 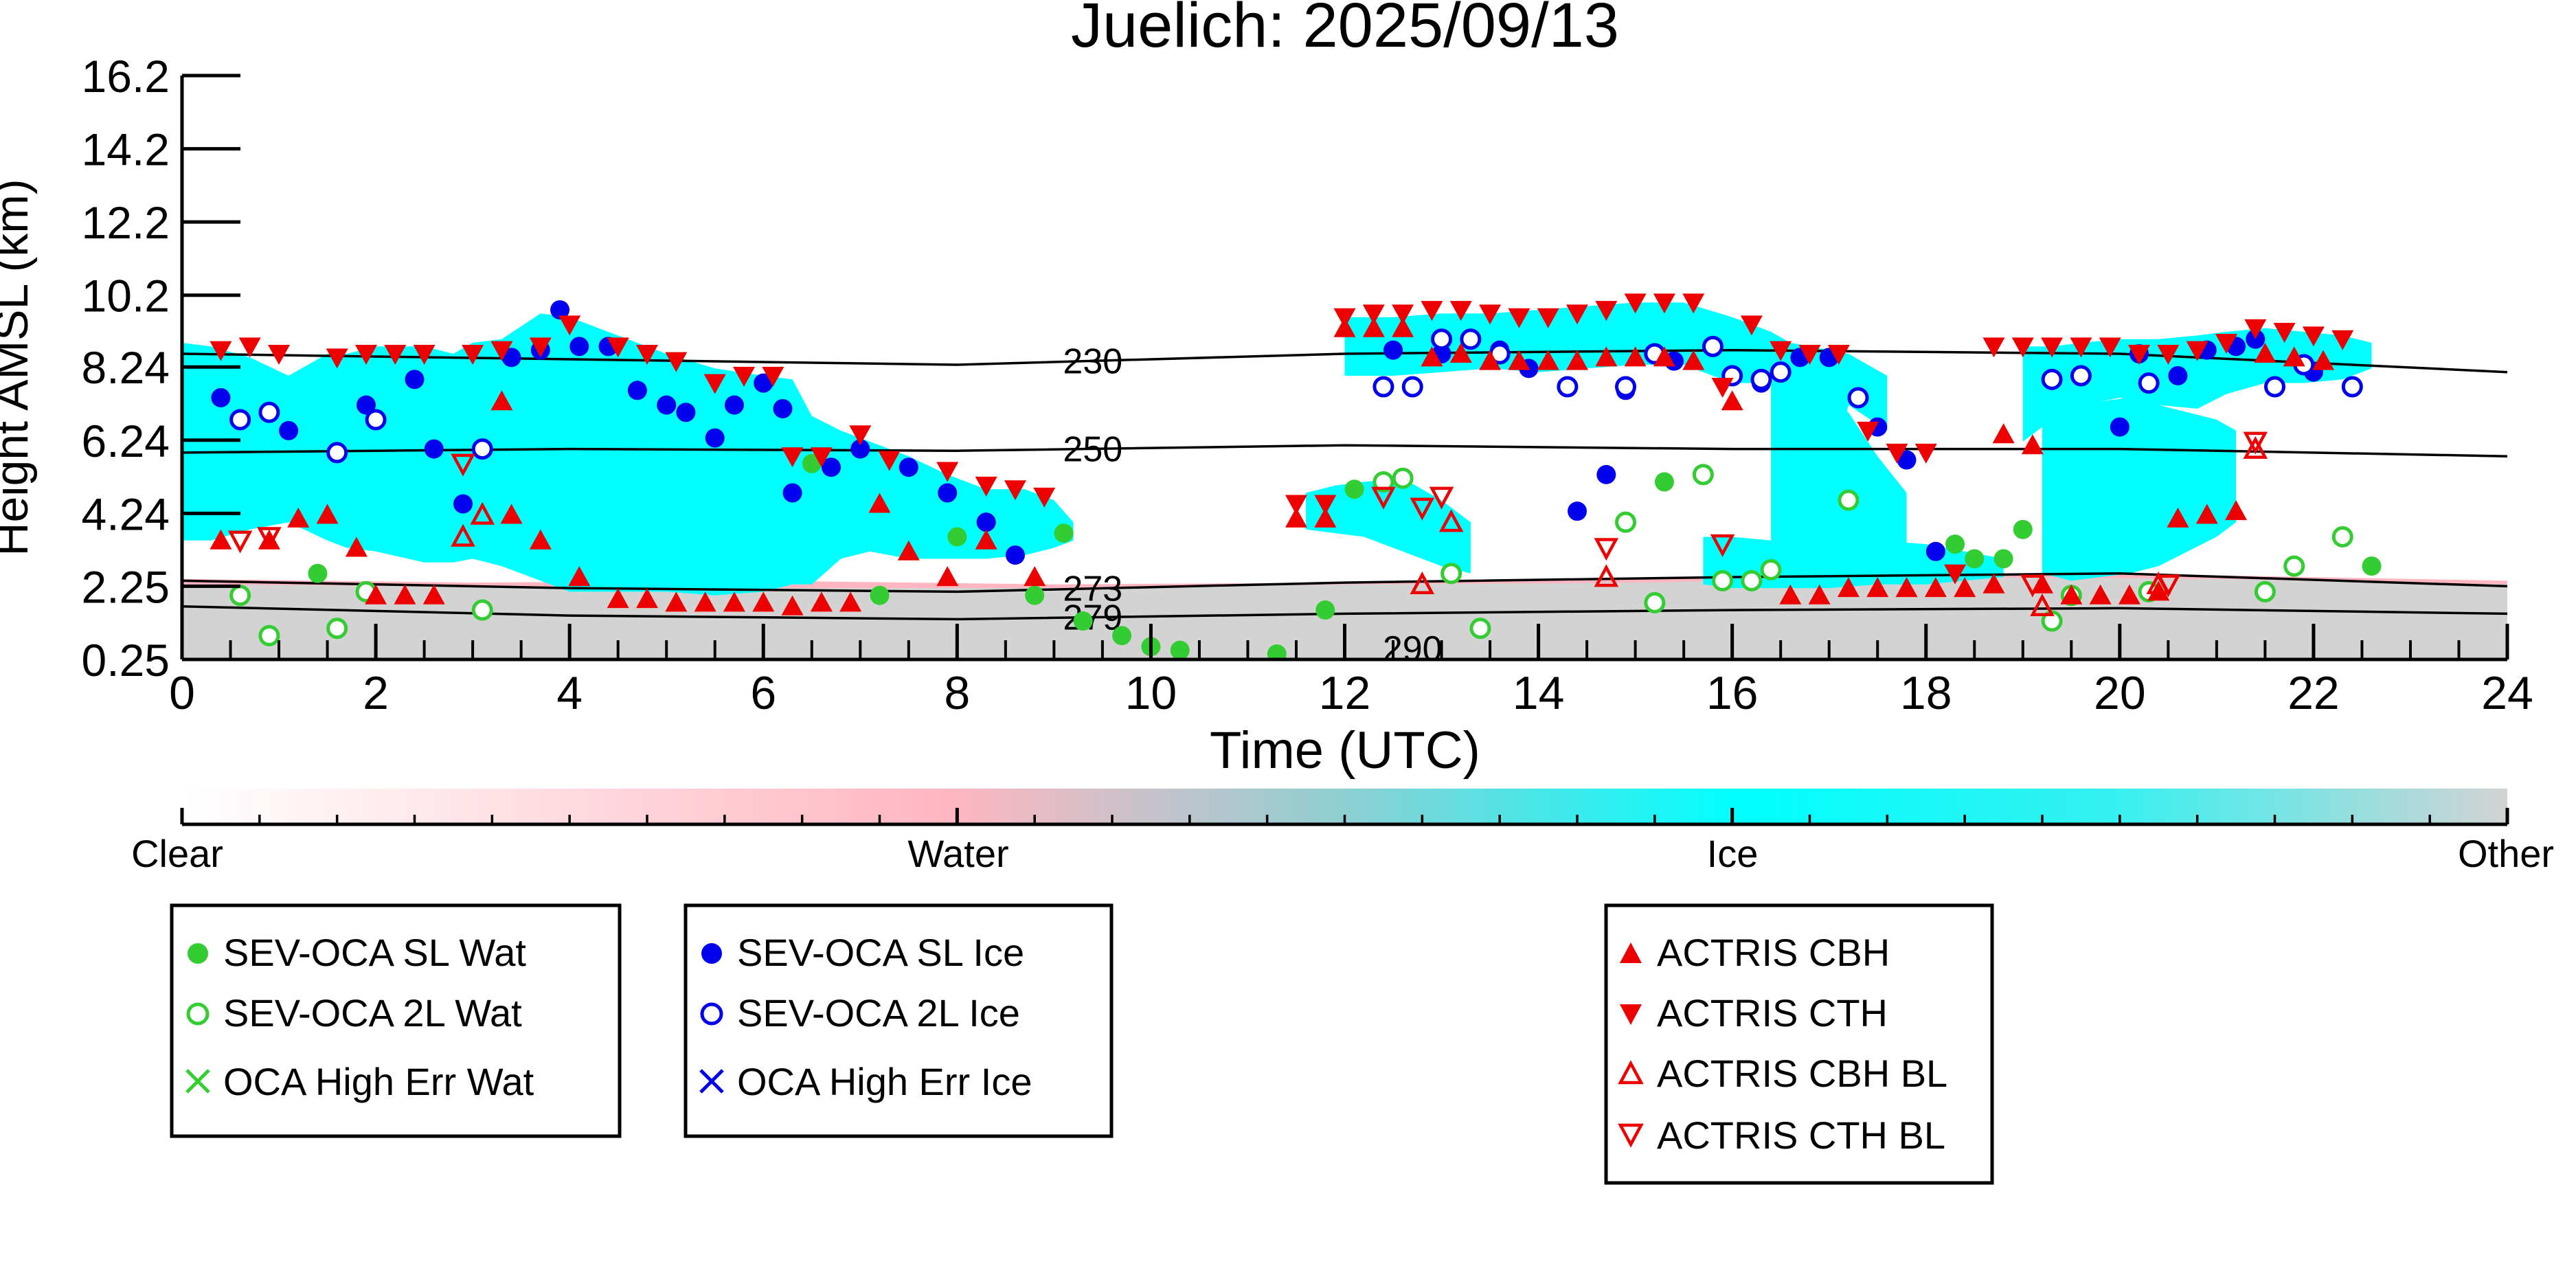 What do you see at coordinates (2507, 693) in the screenshot?
I see `x-tick-label-12: 24` at bounding box center [2507, 693].